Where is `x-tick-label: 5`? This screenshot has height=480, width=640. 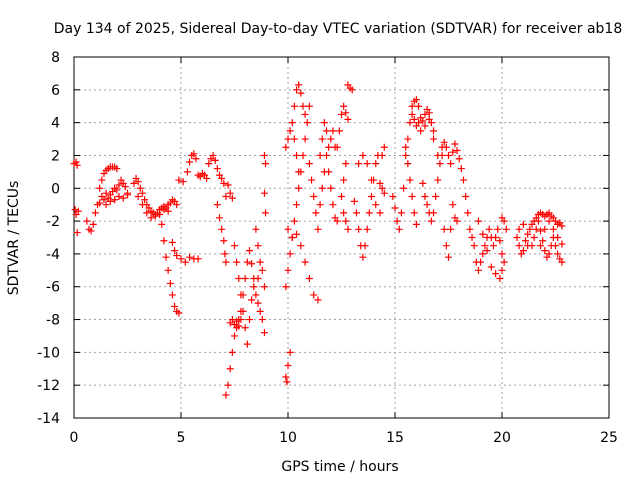 x-tick-label: 5 is located at coordinates (181, 438).